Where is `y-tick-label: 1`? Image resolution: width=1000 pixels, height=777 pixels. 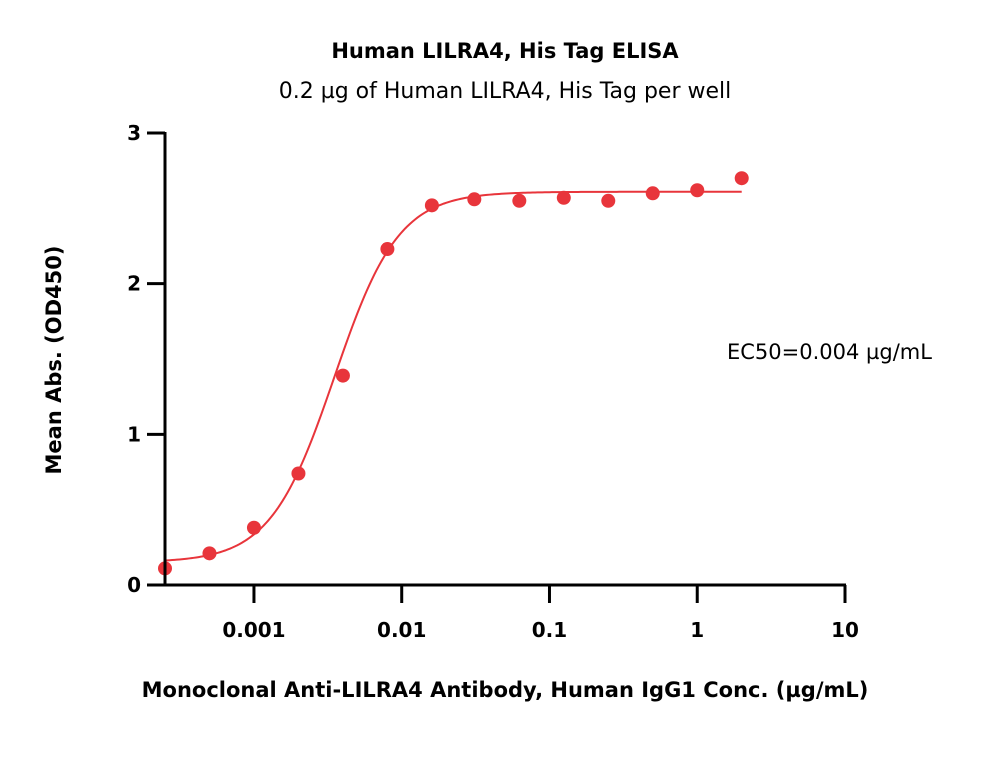
y-tick-label: 1 is located at coordinates (134, 434).